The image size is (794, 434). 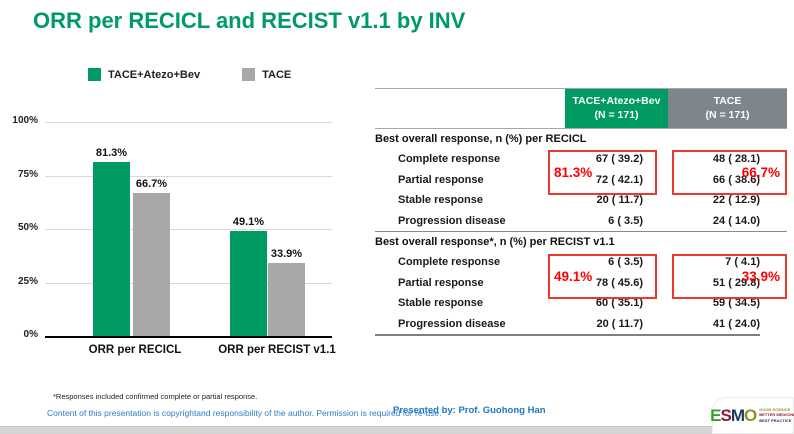 I want to click on row-value-col1: 72 ( 42.1), so click(x=619, y=179).